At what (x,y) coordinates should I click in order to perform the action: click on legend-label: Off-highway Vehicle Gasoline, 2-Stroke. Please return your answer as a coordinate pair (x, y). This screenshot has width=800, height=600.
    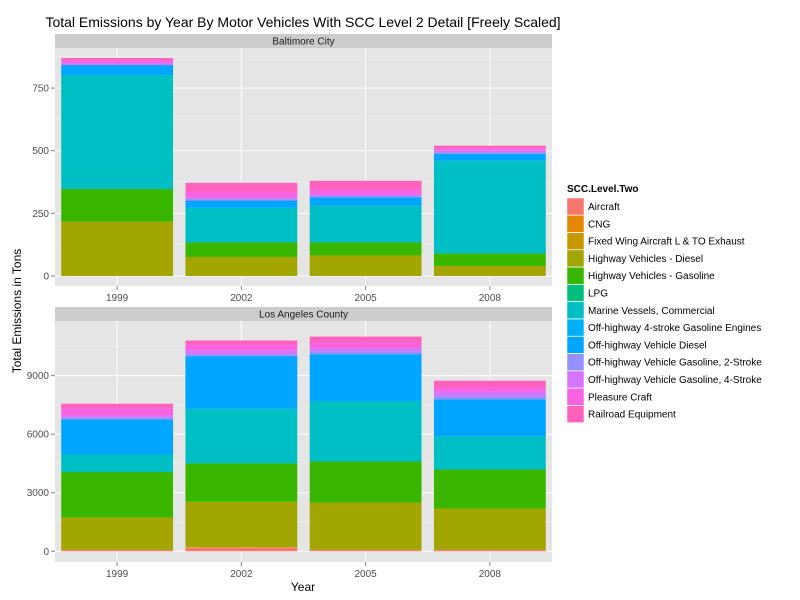
    Looking at the image, I should click on (675, 363).